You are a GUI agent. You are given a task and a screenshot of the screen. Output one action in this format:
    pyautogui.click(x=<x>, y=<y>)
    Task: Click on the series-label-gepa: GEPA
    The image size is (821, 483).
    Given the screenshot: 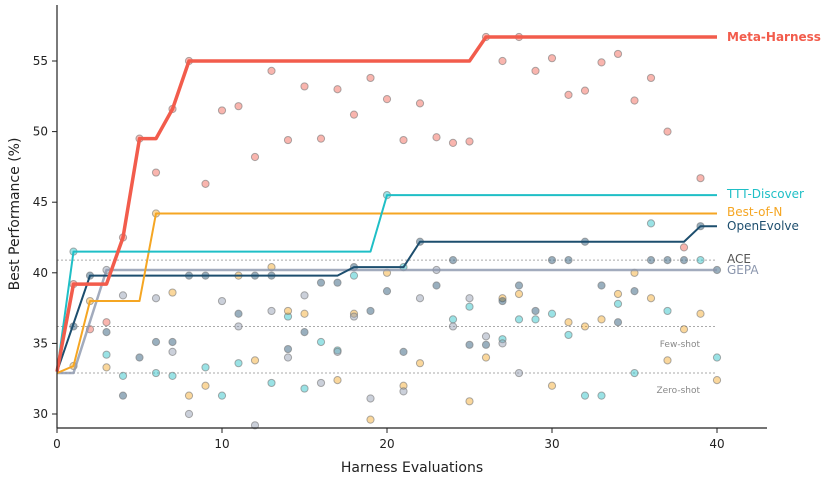 What is the action you would take?
    pyautogui.click(x=743, y=270)
    